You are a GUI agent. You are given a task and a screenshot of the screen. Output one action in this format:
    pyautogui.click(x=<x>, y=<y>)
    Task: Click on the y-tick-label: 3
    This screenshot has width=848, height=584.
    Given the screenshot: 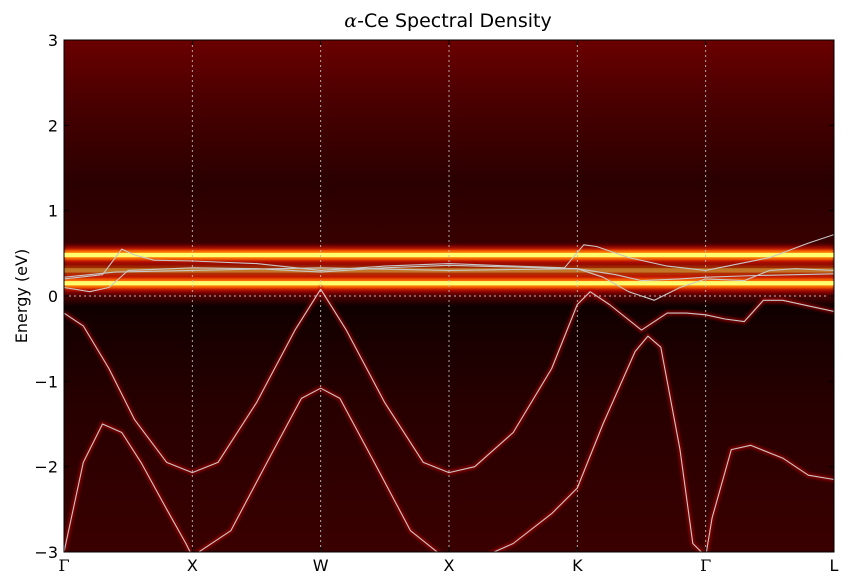 What is the action you would take?
    pyautogui.click(x=53, y=40)
    